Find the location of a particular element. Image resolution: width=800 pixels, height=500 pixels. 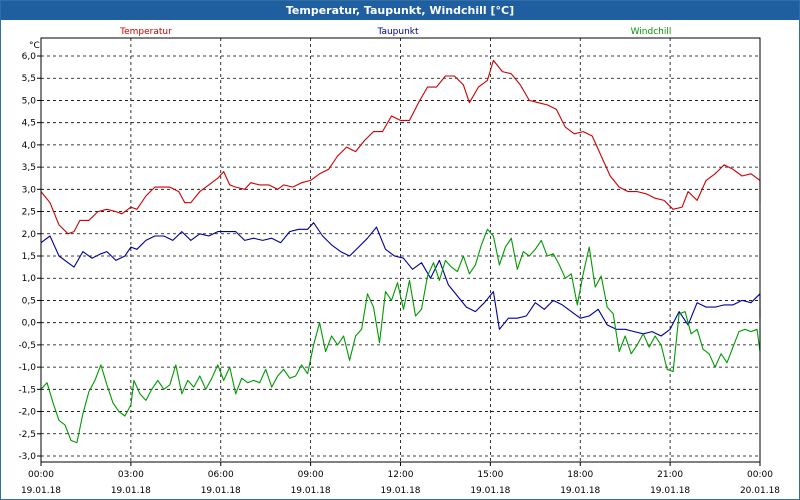

legend: Temperatur Taupunkt Windchill is located at coordinates (395, 32).